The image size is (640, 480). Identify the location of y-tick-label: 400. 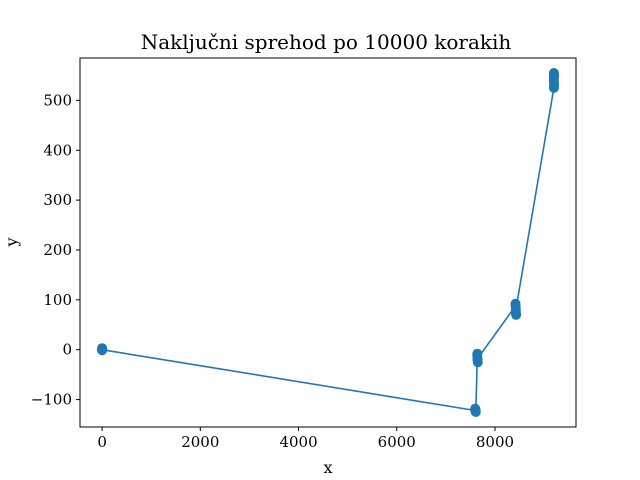
(57, 150).